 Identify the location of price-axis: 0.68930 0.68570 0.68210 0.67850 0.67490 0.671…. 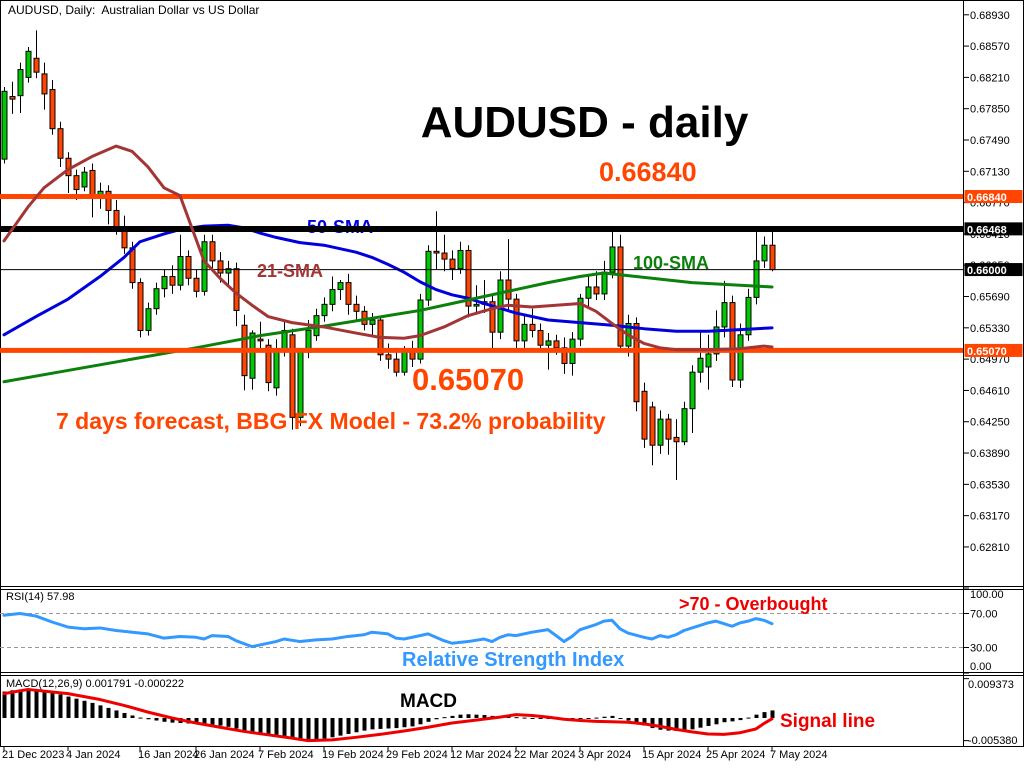
(986, 282).